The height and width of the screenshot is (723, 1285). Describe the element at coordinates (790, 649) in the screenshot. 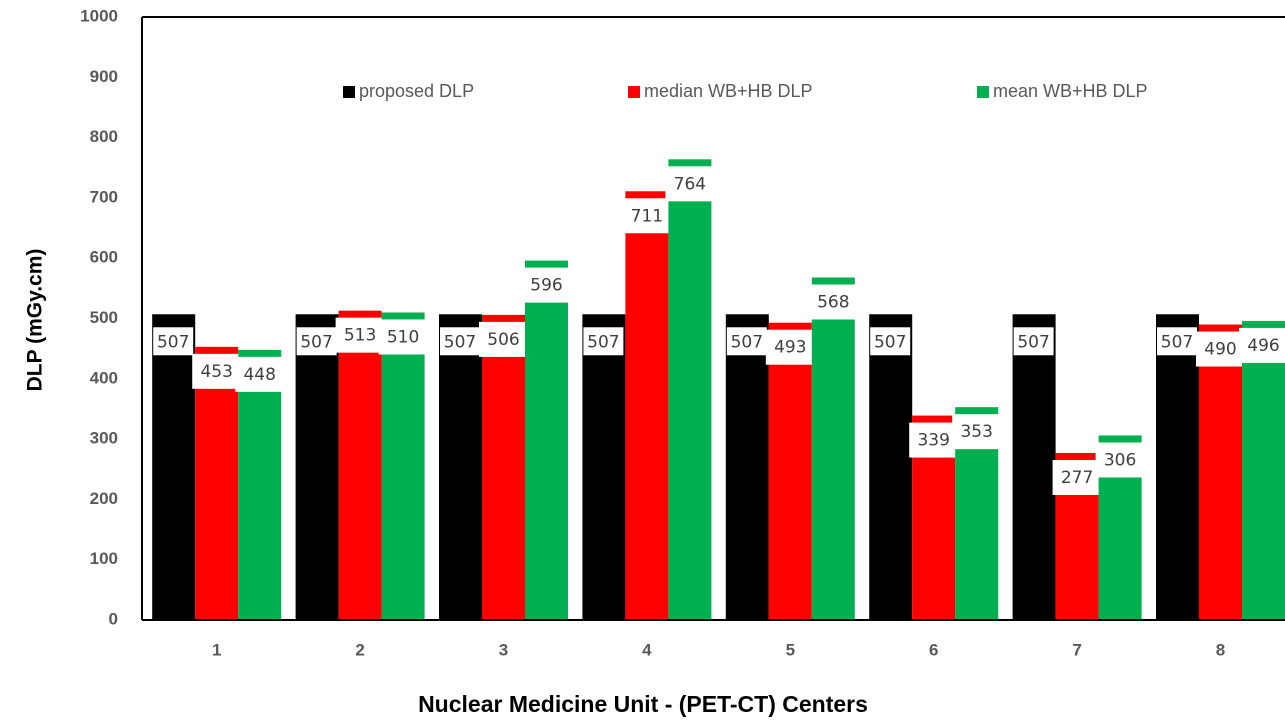

I see `x-tick-label: 5` at that location.